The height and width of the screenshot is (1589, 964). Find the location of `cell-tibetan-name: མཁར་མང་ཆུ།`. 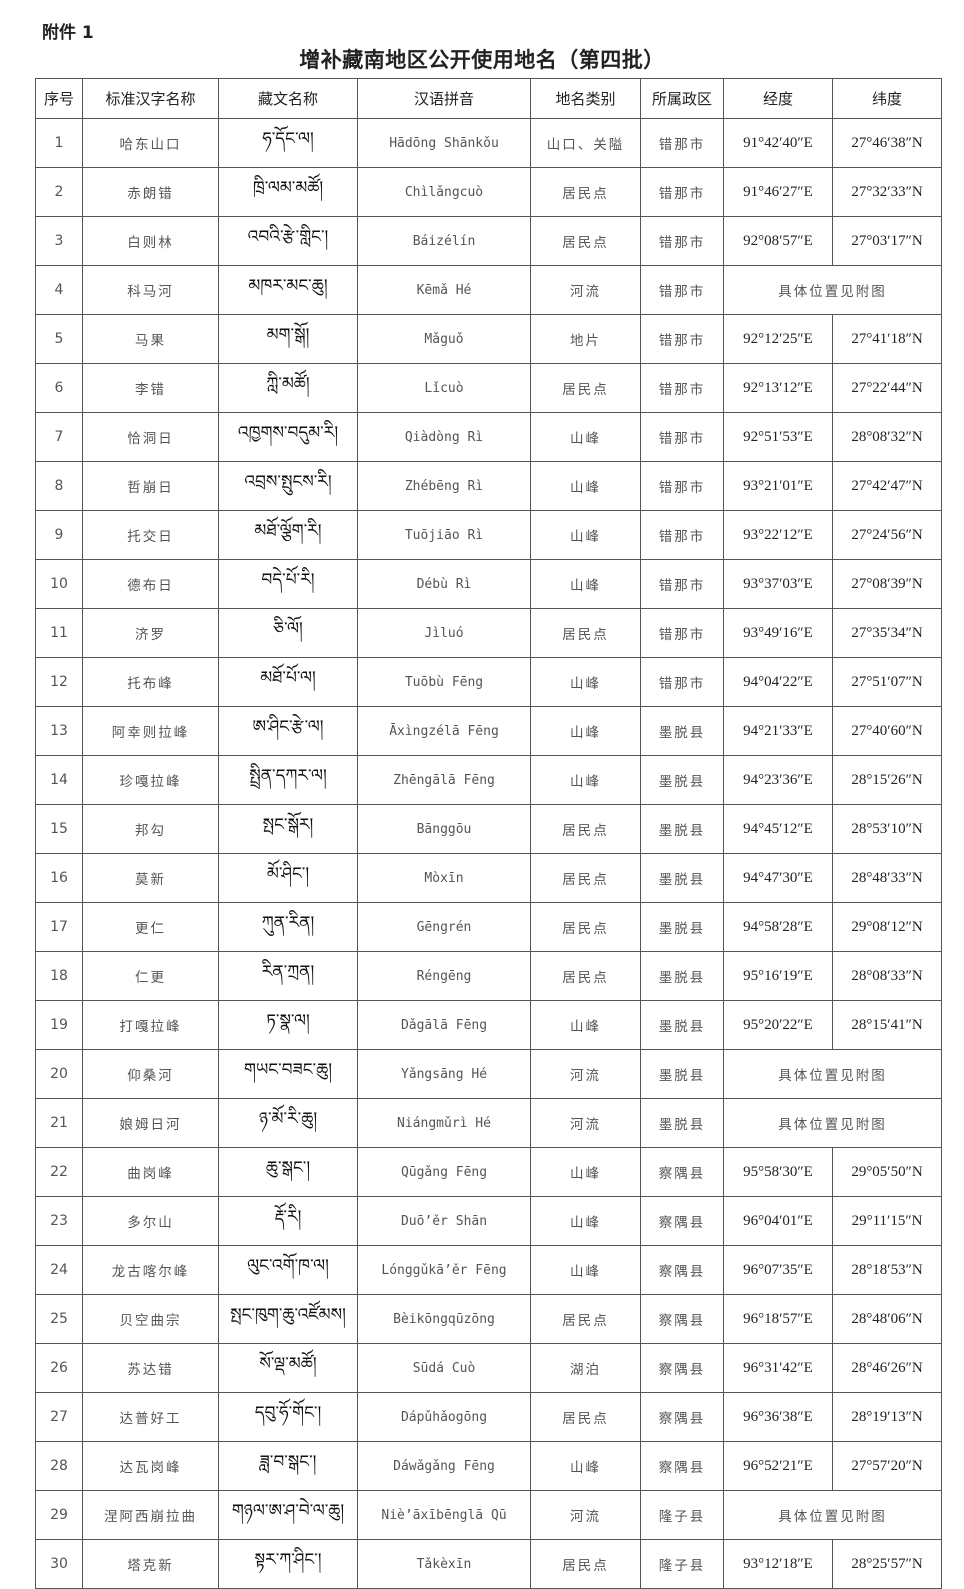

cell-tibetan-name: མཁར་མང་ཆུ། is located at coordinates (288, 290).